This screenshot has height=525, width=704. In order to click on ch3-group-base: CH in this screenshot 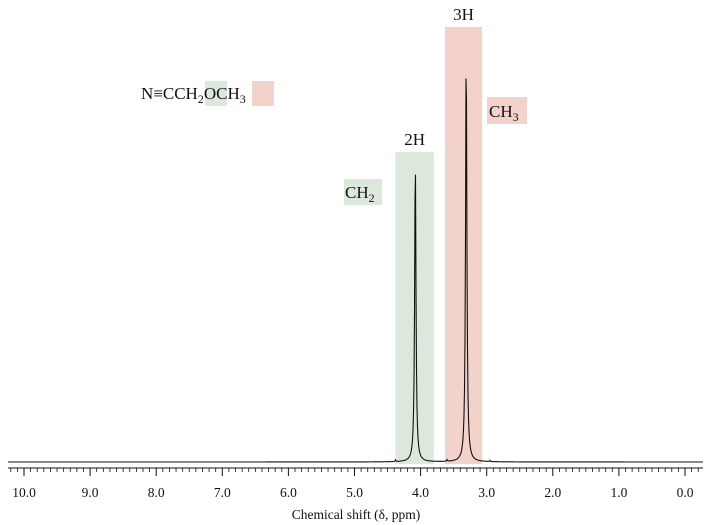, I will do `click(501, 111)`.